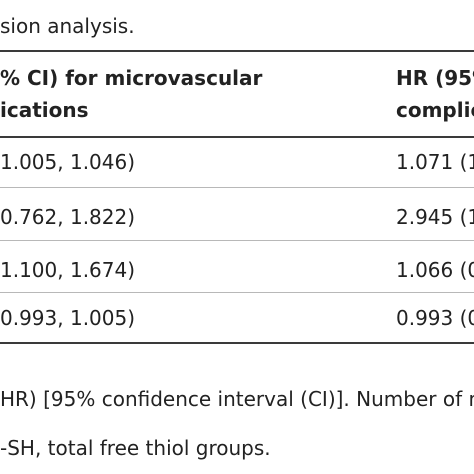  Describe the element at coordinates (435, 162) in the screenshot. I see `table-row-1-col2: 1.071 (1` at that location.